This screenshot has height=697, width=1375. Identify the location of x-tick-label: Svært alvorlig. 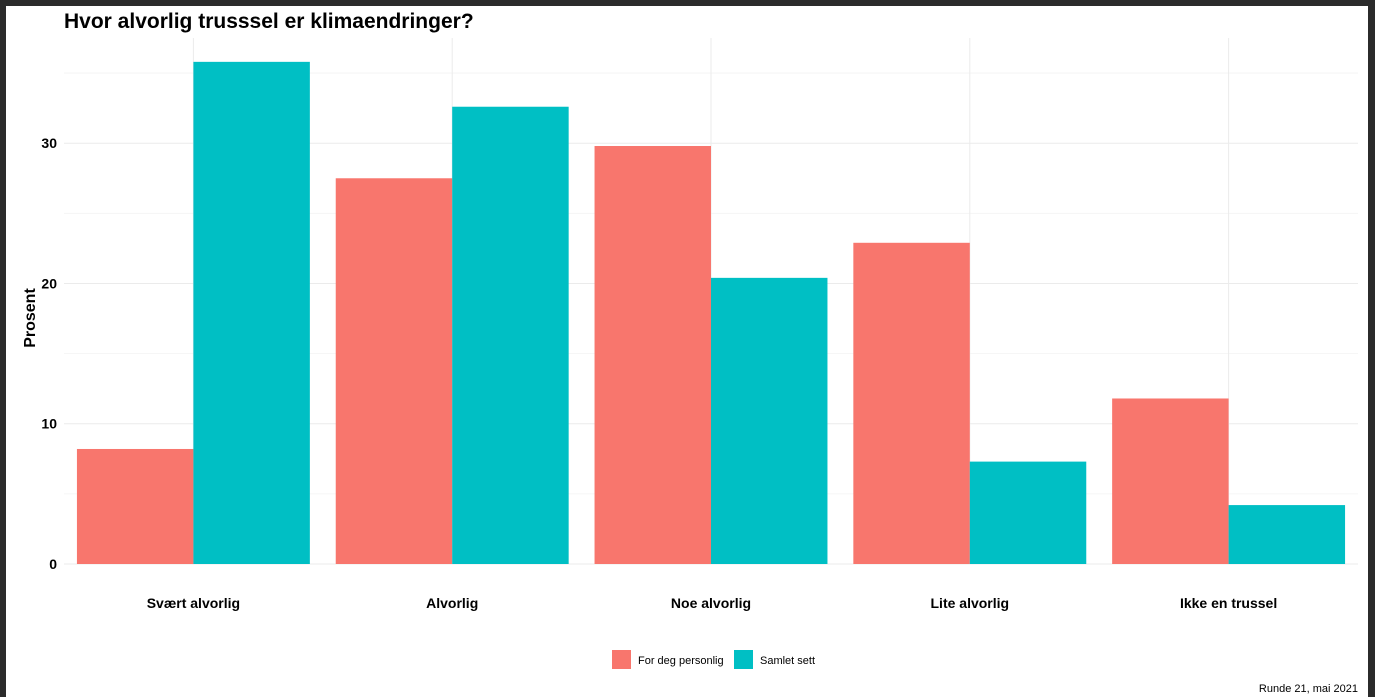
(193, 603).